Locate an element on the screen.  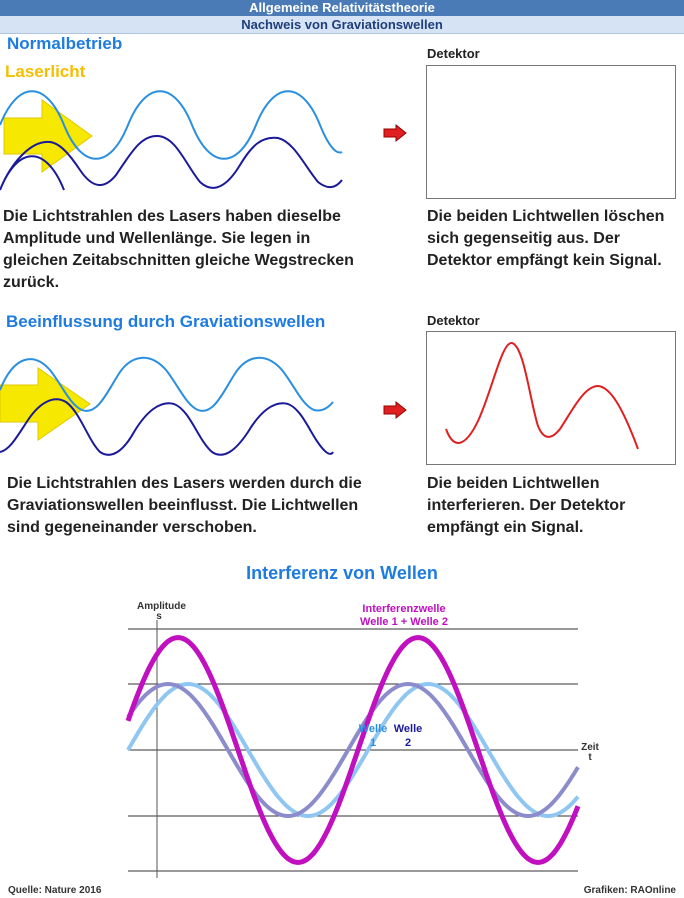
detector-label-1: Detektor is located at coordinates (453, 53).